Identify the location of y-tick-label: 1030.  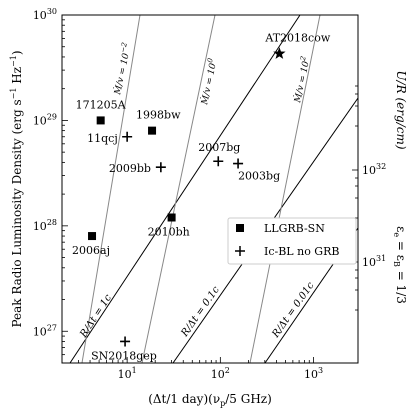
(45, 14).